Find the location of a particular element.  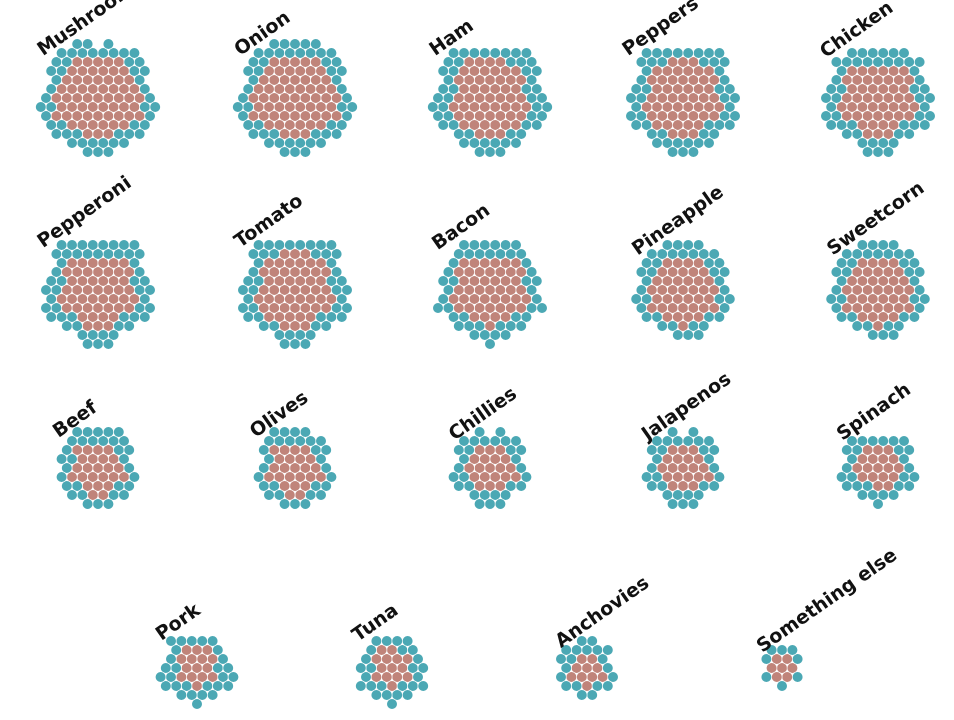

label-something-else: Something else is located at coordinates (827, 600).